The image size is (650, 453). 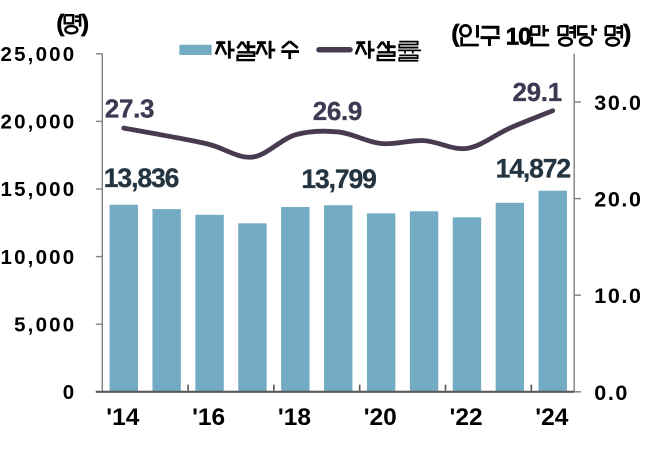 I want to click on svg-text: '20, so click(x=380, y=417).